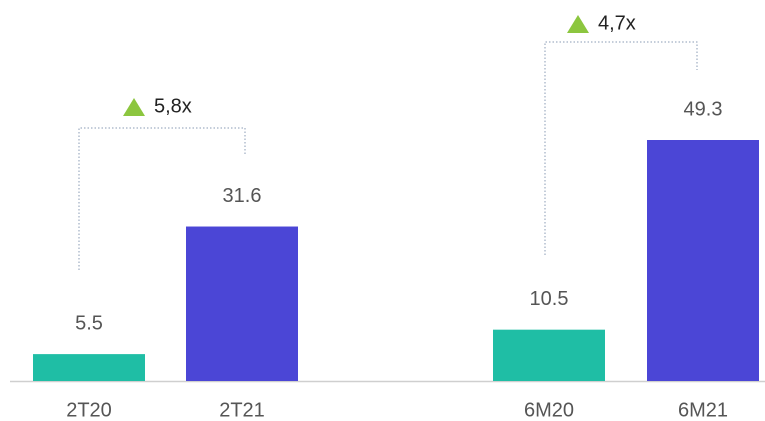 The image size is (765, 421). What do you see at coordinates (549, 299) in the screenshot?
I see `data-label: 10.5` at bounding box center [549, 299].